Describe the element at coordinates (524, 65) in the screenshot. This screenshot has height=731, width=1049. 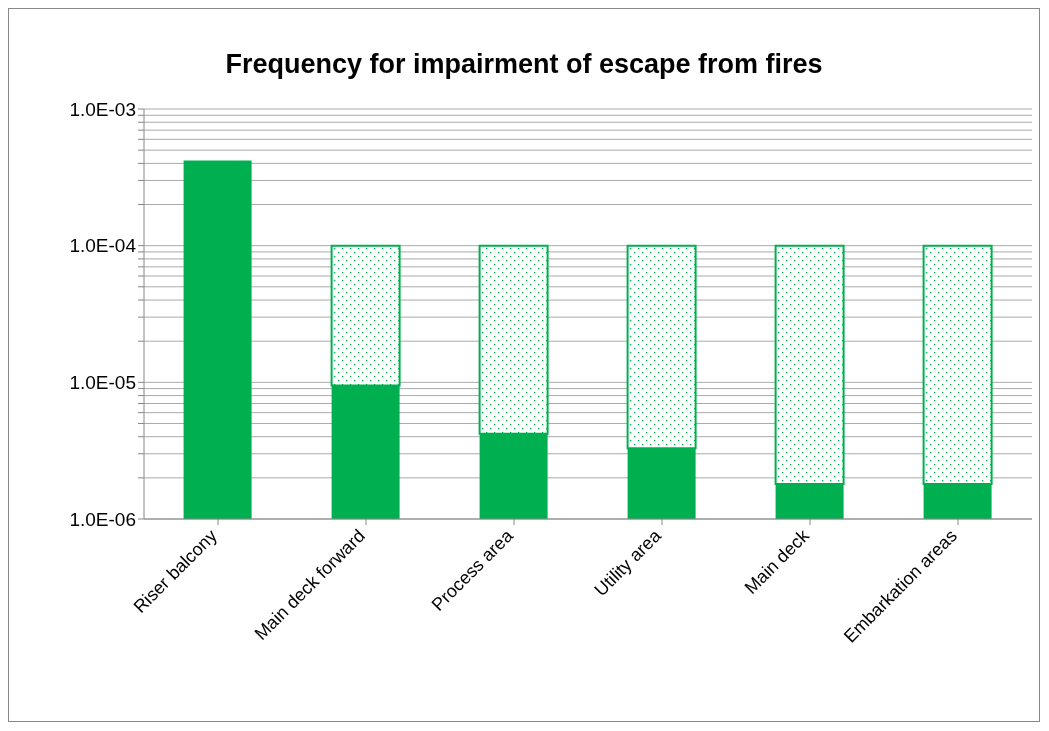
I see `chart-title: Frequency for impairment of escape from fires` at that location.